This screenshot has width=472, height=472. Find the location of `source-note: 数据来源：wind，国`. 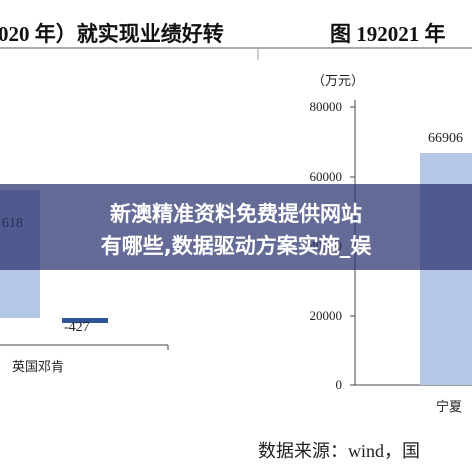

source-note: 数据来源：wind，国 is located at coordinates (339, 451).